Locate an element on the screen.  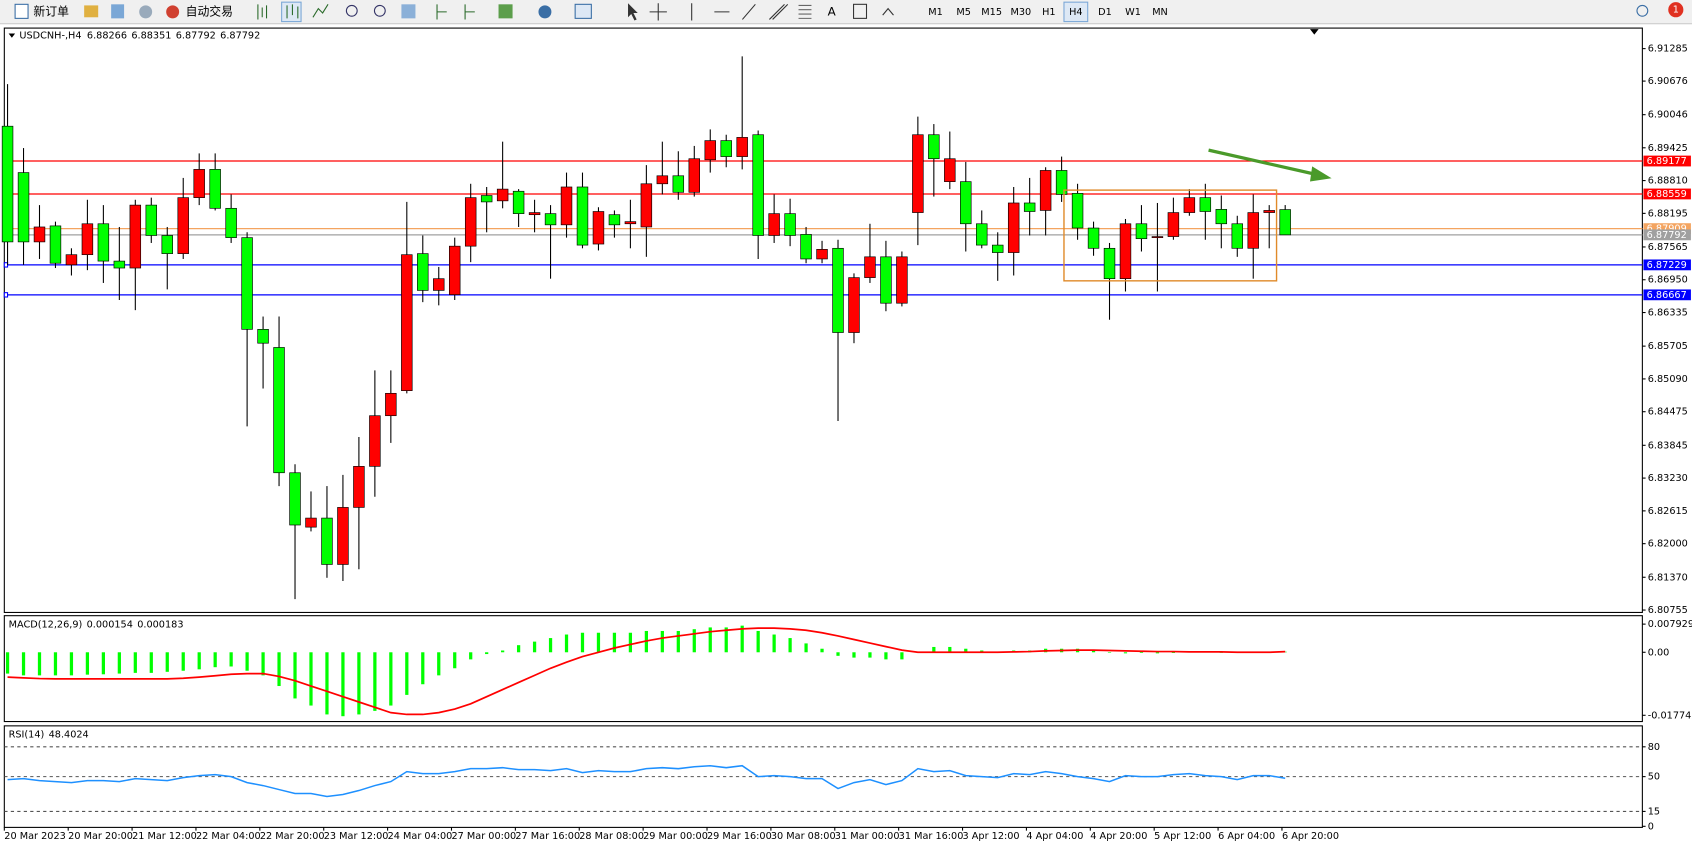
auto-trade-button: 自动交易 is located at coordinates (209, 11).